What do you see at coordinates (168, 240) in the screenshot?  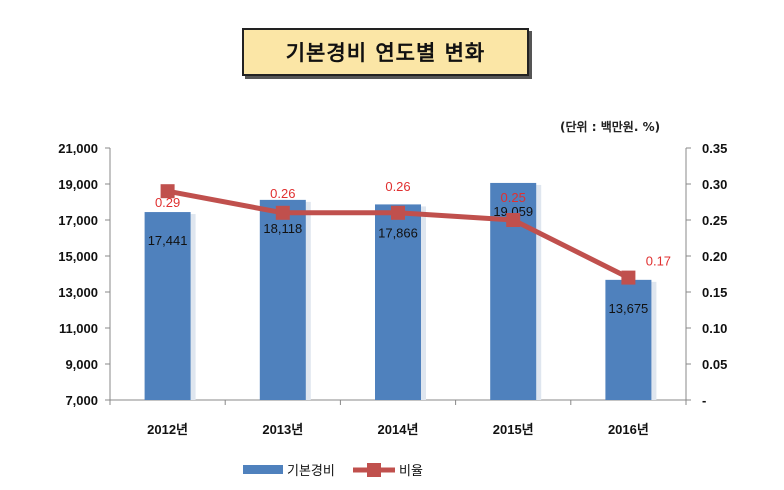 I see `bar-data-label: 17,441` at bounding box center [168, 240].